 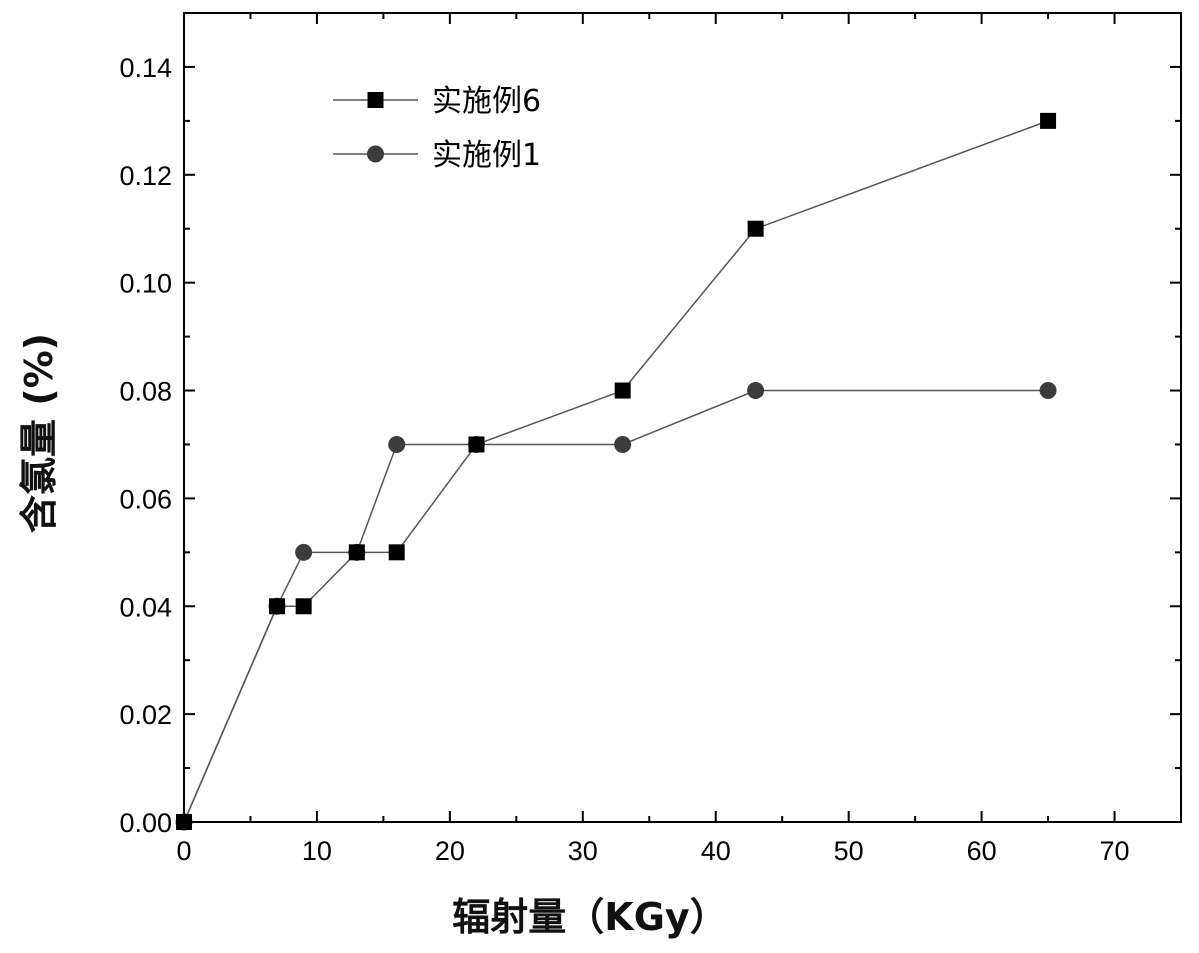 I want to click on legend-item: 实施例6, so click(x=437, y=101).